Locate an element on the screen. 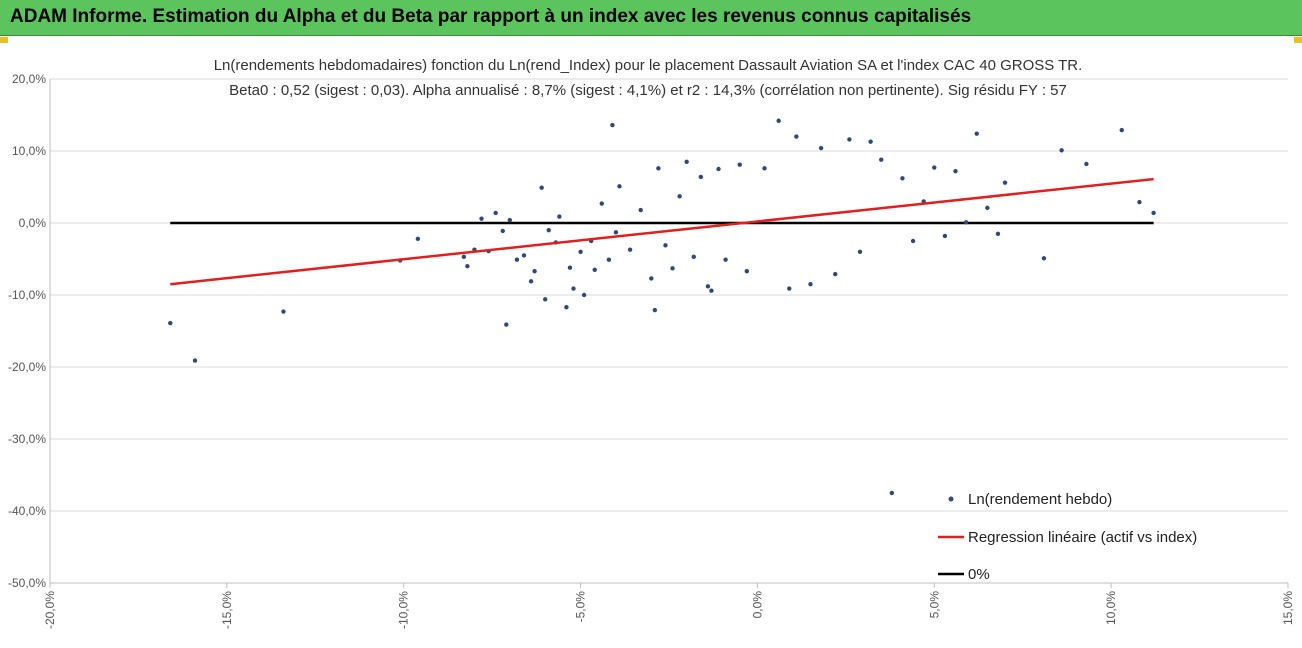 Image resolution: width=1302 pixels, height=648 pixels. corner-marker-right is located at coordinates (1298, 40).